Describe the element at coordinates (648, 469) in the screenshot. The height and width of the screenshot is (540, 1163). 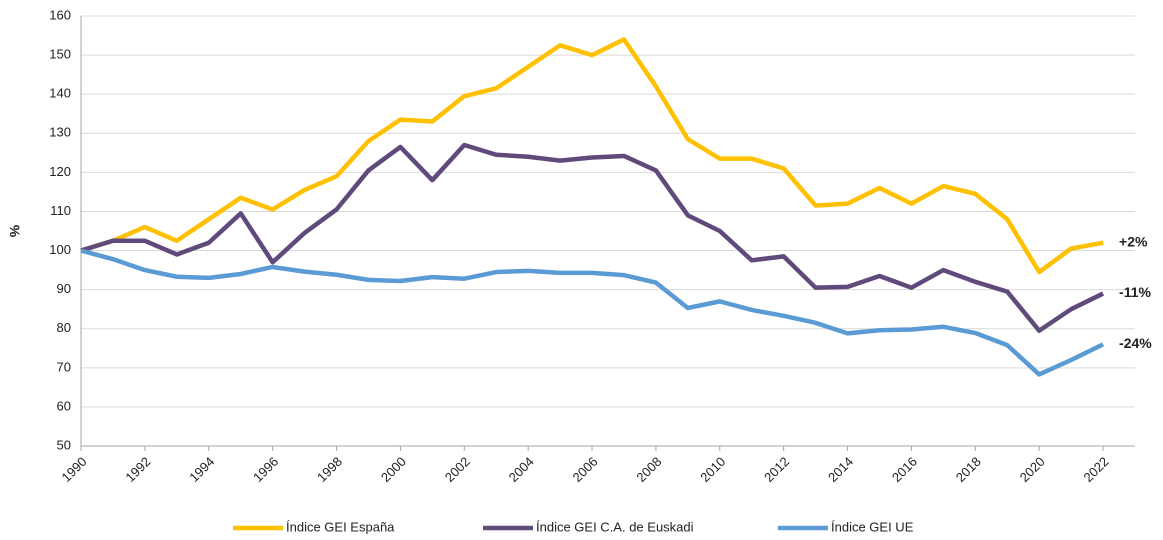
I see `x-tick-label: 2008` at that location.